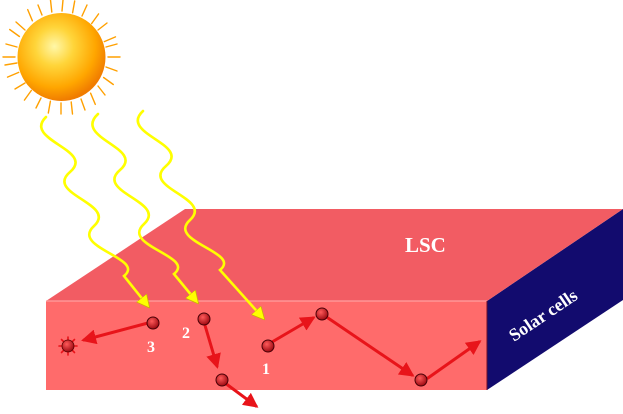 This screenshot has height=414, width=623. I want to click on photon-2-arrow-down, so click(211, 344).